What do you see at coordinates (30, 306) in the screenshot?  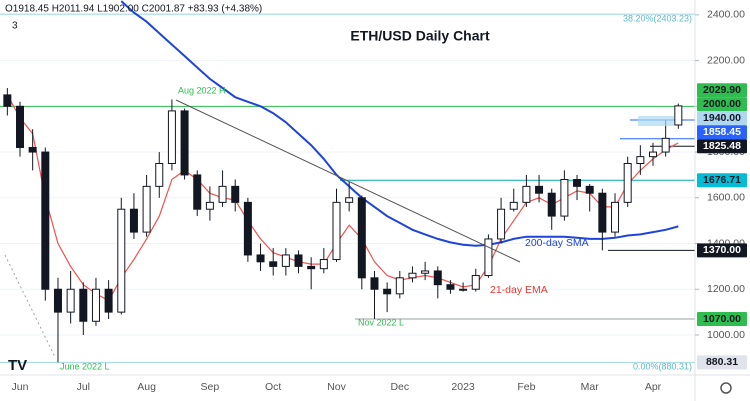 I see `fib-trend-line` at bounding box center [30, 306].